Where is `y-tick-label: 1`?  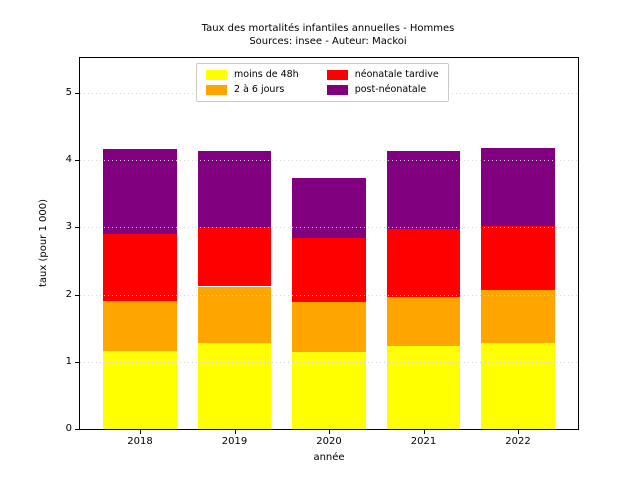
y-tick-label: 1 is located at coordinates (68, 361).